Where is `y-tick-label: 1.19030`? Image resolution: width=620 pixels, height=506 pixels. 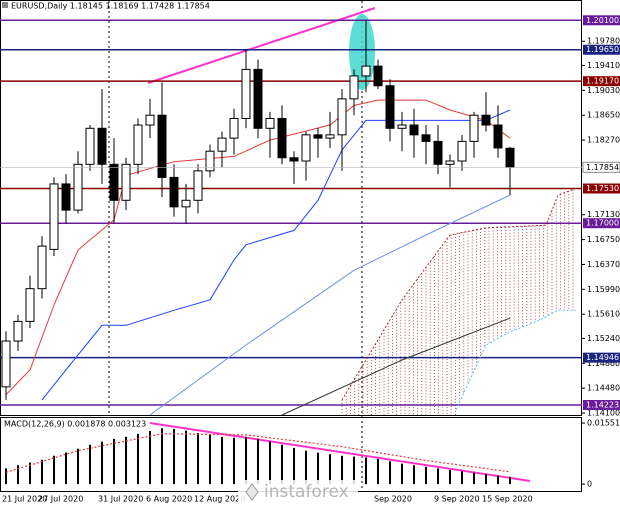 y-tick-label: 1.19030 is located at coordinates (603, 90).